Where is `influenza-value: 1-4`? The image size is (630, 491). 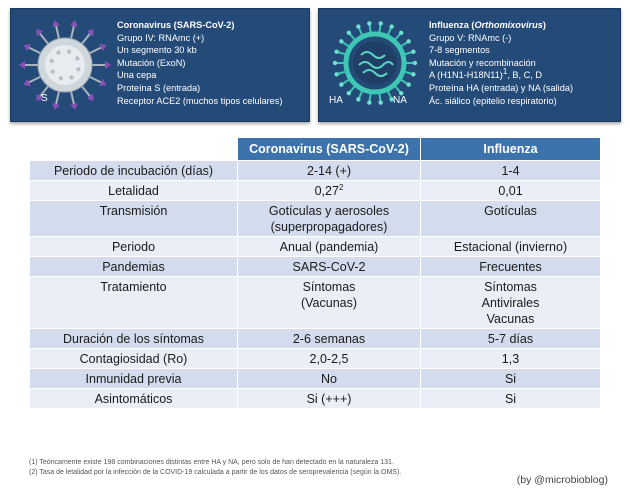 influenza-value: 1-4 is located at coordinates (510, 171).